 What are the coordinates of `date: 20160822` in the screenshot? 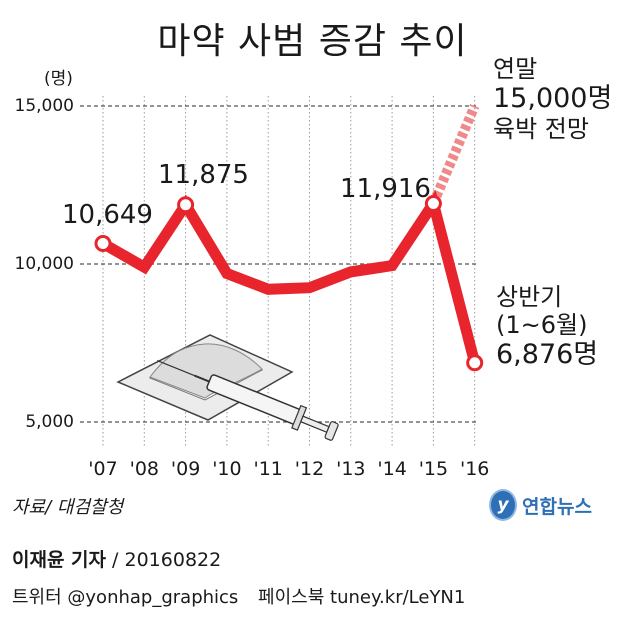 It's located at (173, 560).